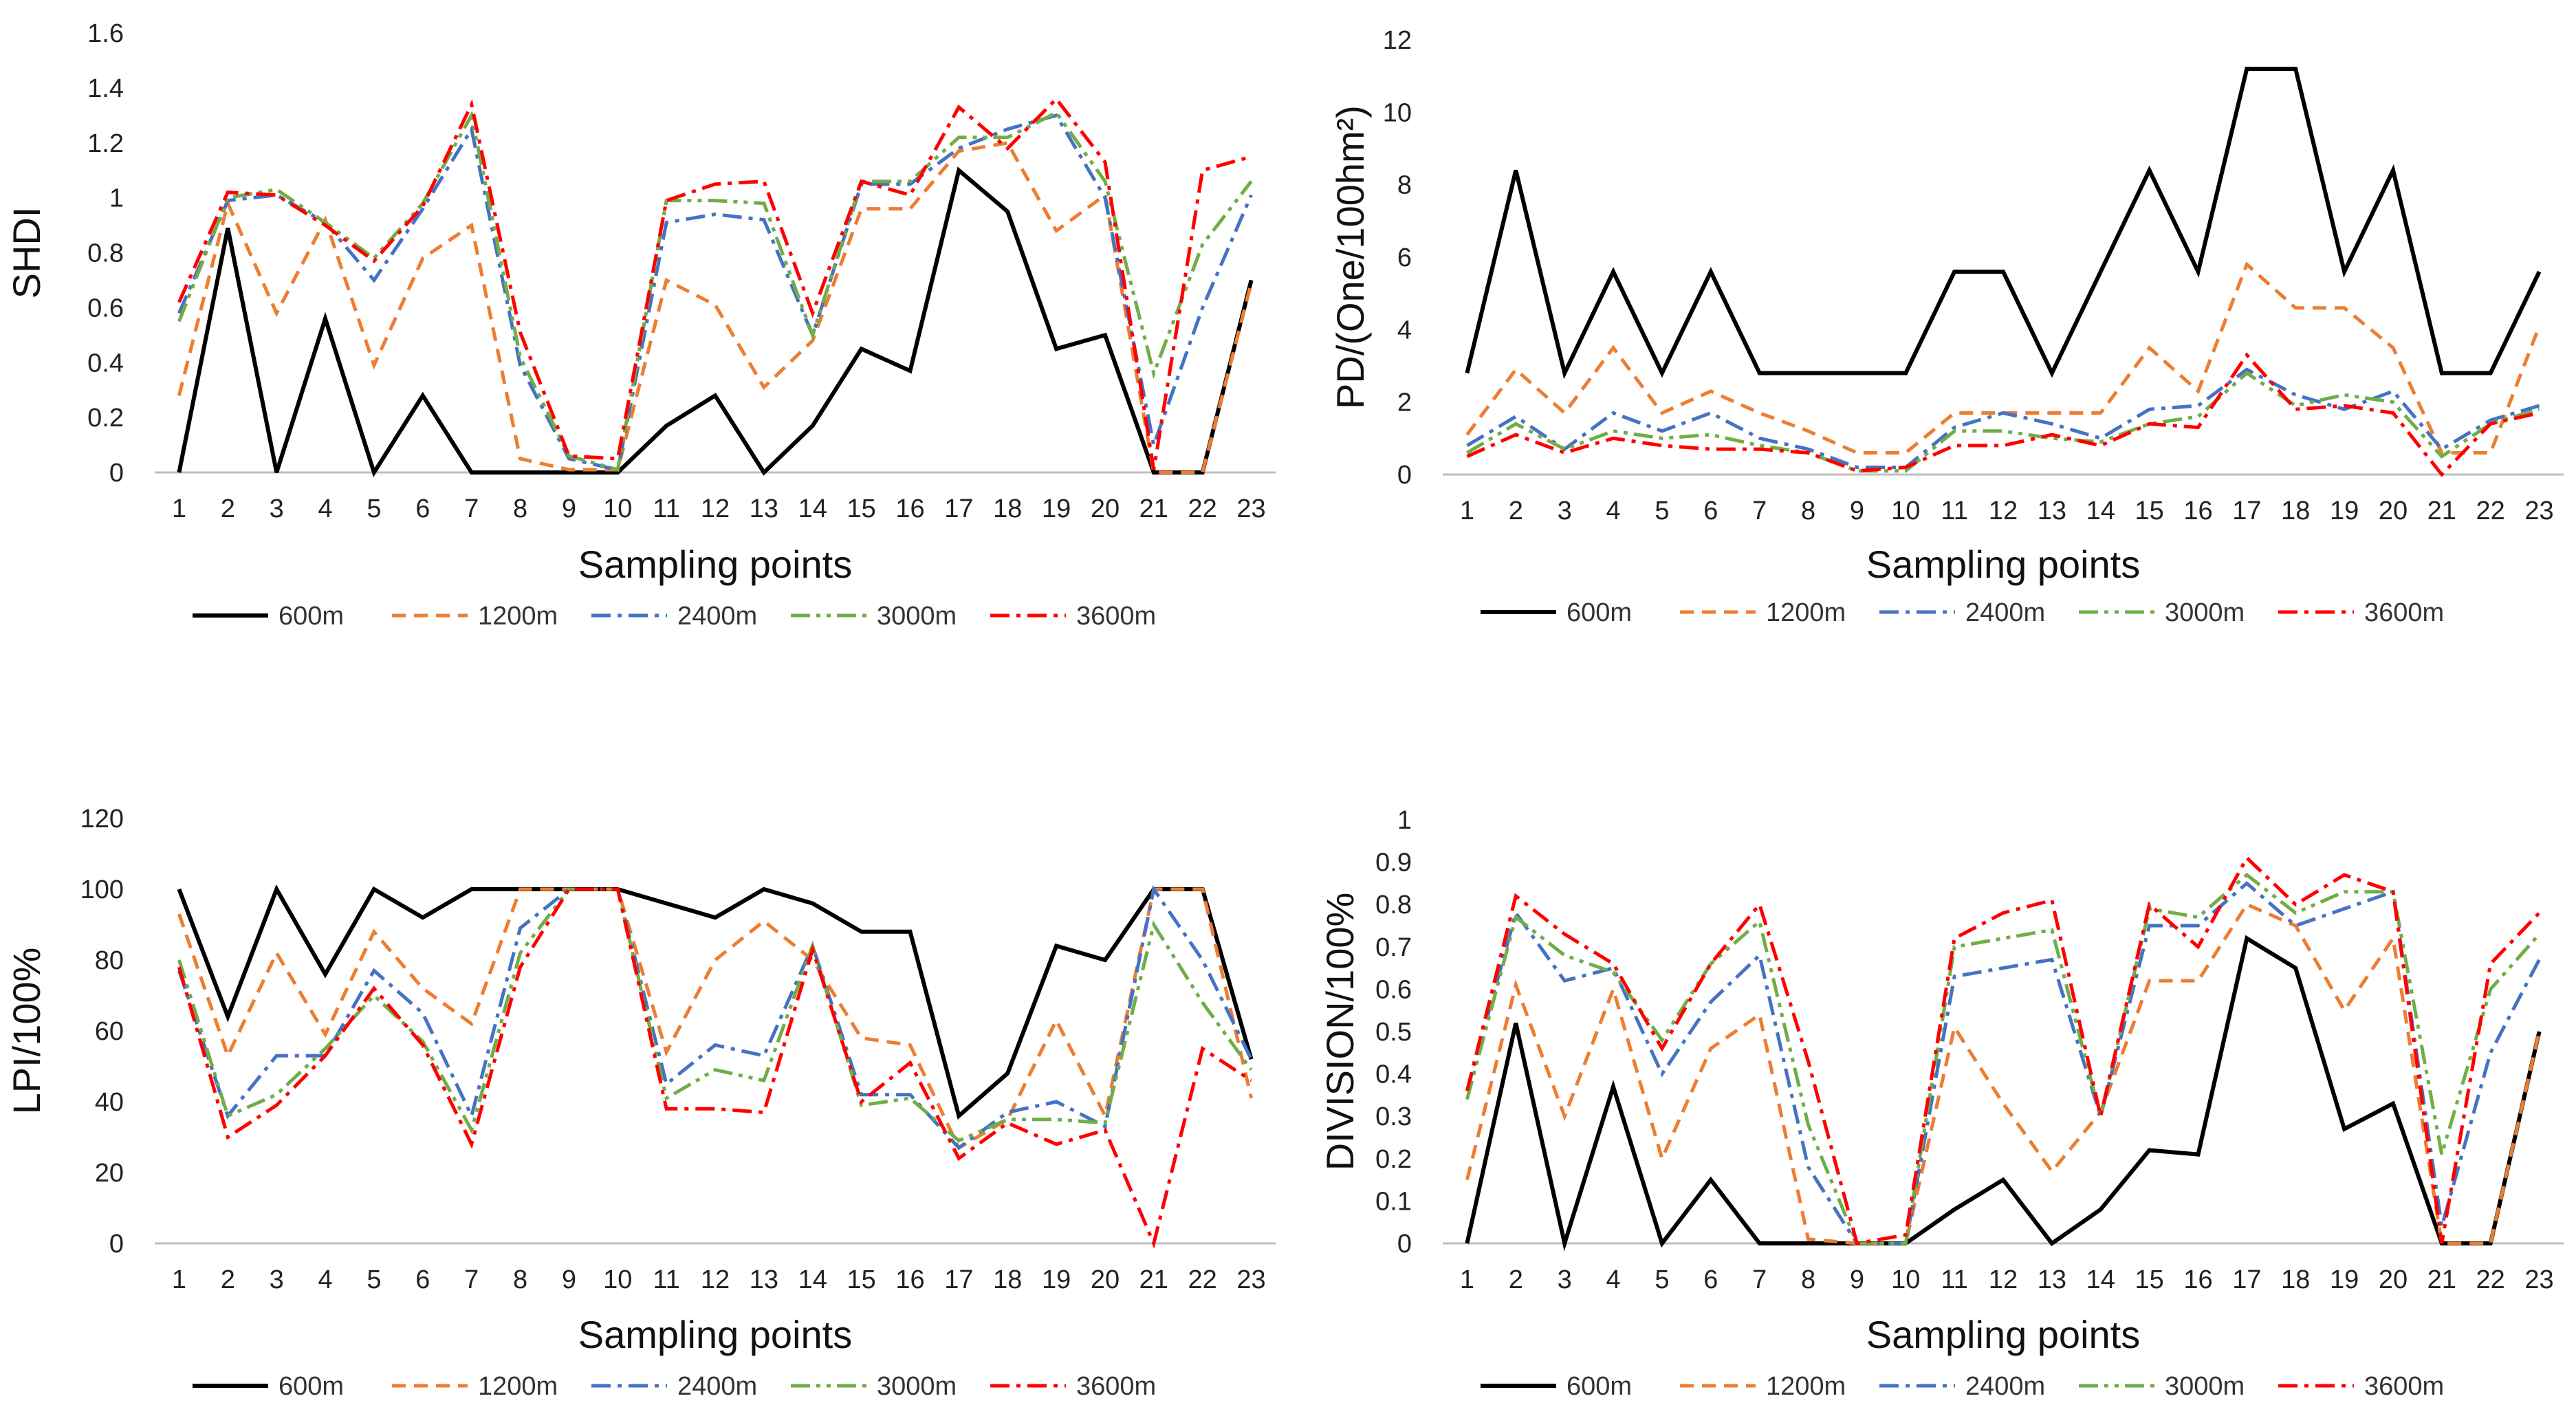 Image resolution: width=2576 pixels, height=1416 pixels. What do you see at coordinates (2344, 511) in the screenshot?
I see `x-tick-label: 19` at bounding box center [2344, 511].